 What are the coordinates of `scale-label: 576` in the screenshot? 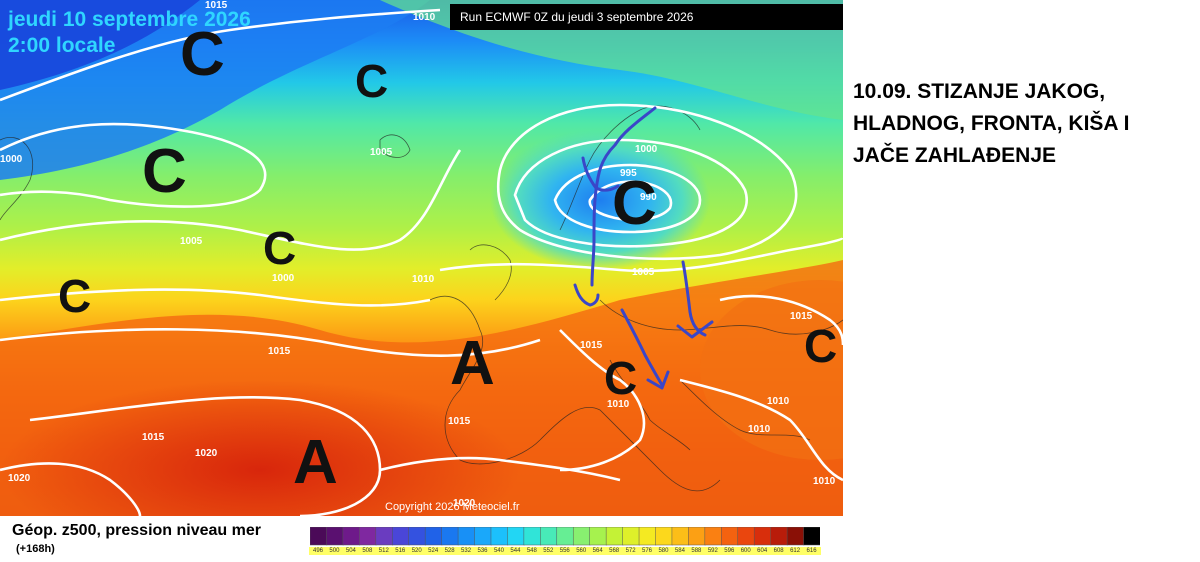 It's located at (647, 551).